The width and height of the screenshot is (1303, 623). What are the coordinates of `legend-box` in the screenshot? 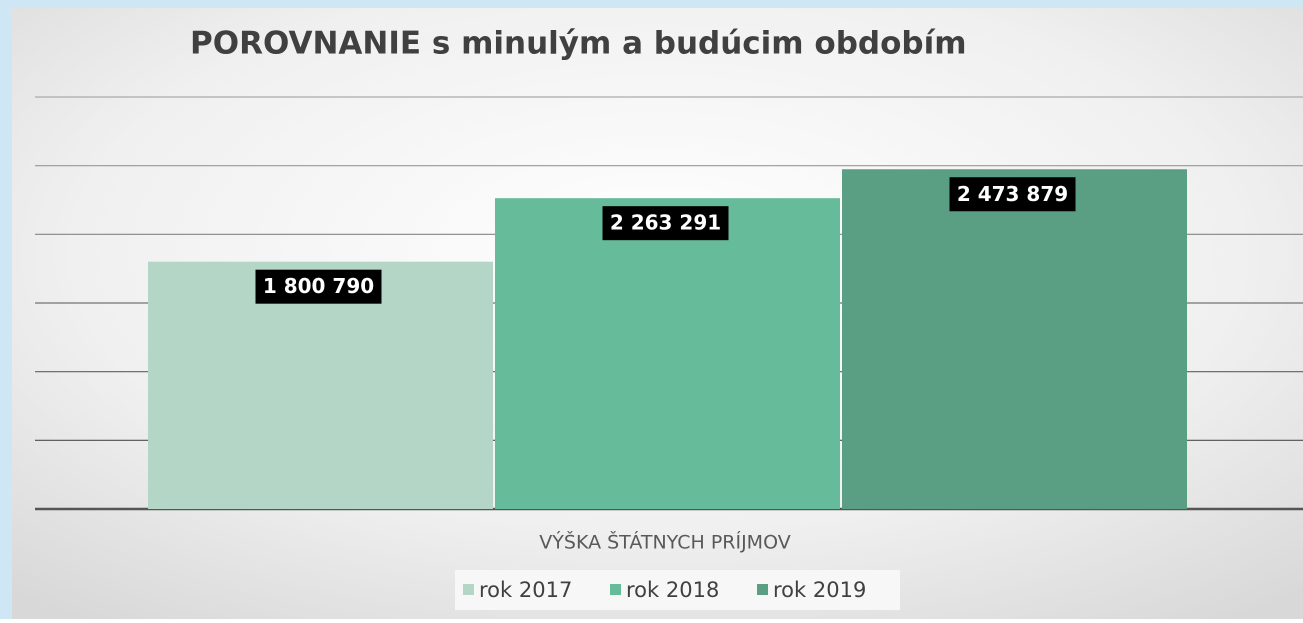 It's located at (677, 590).